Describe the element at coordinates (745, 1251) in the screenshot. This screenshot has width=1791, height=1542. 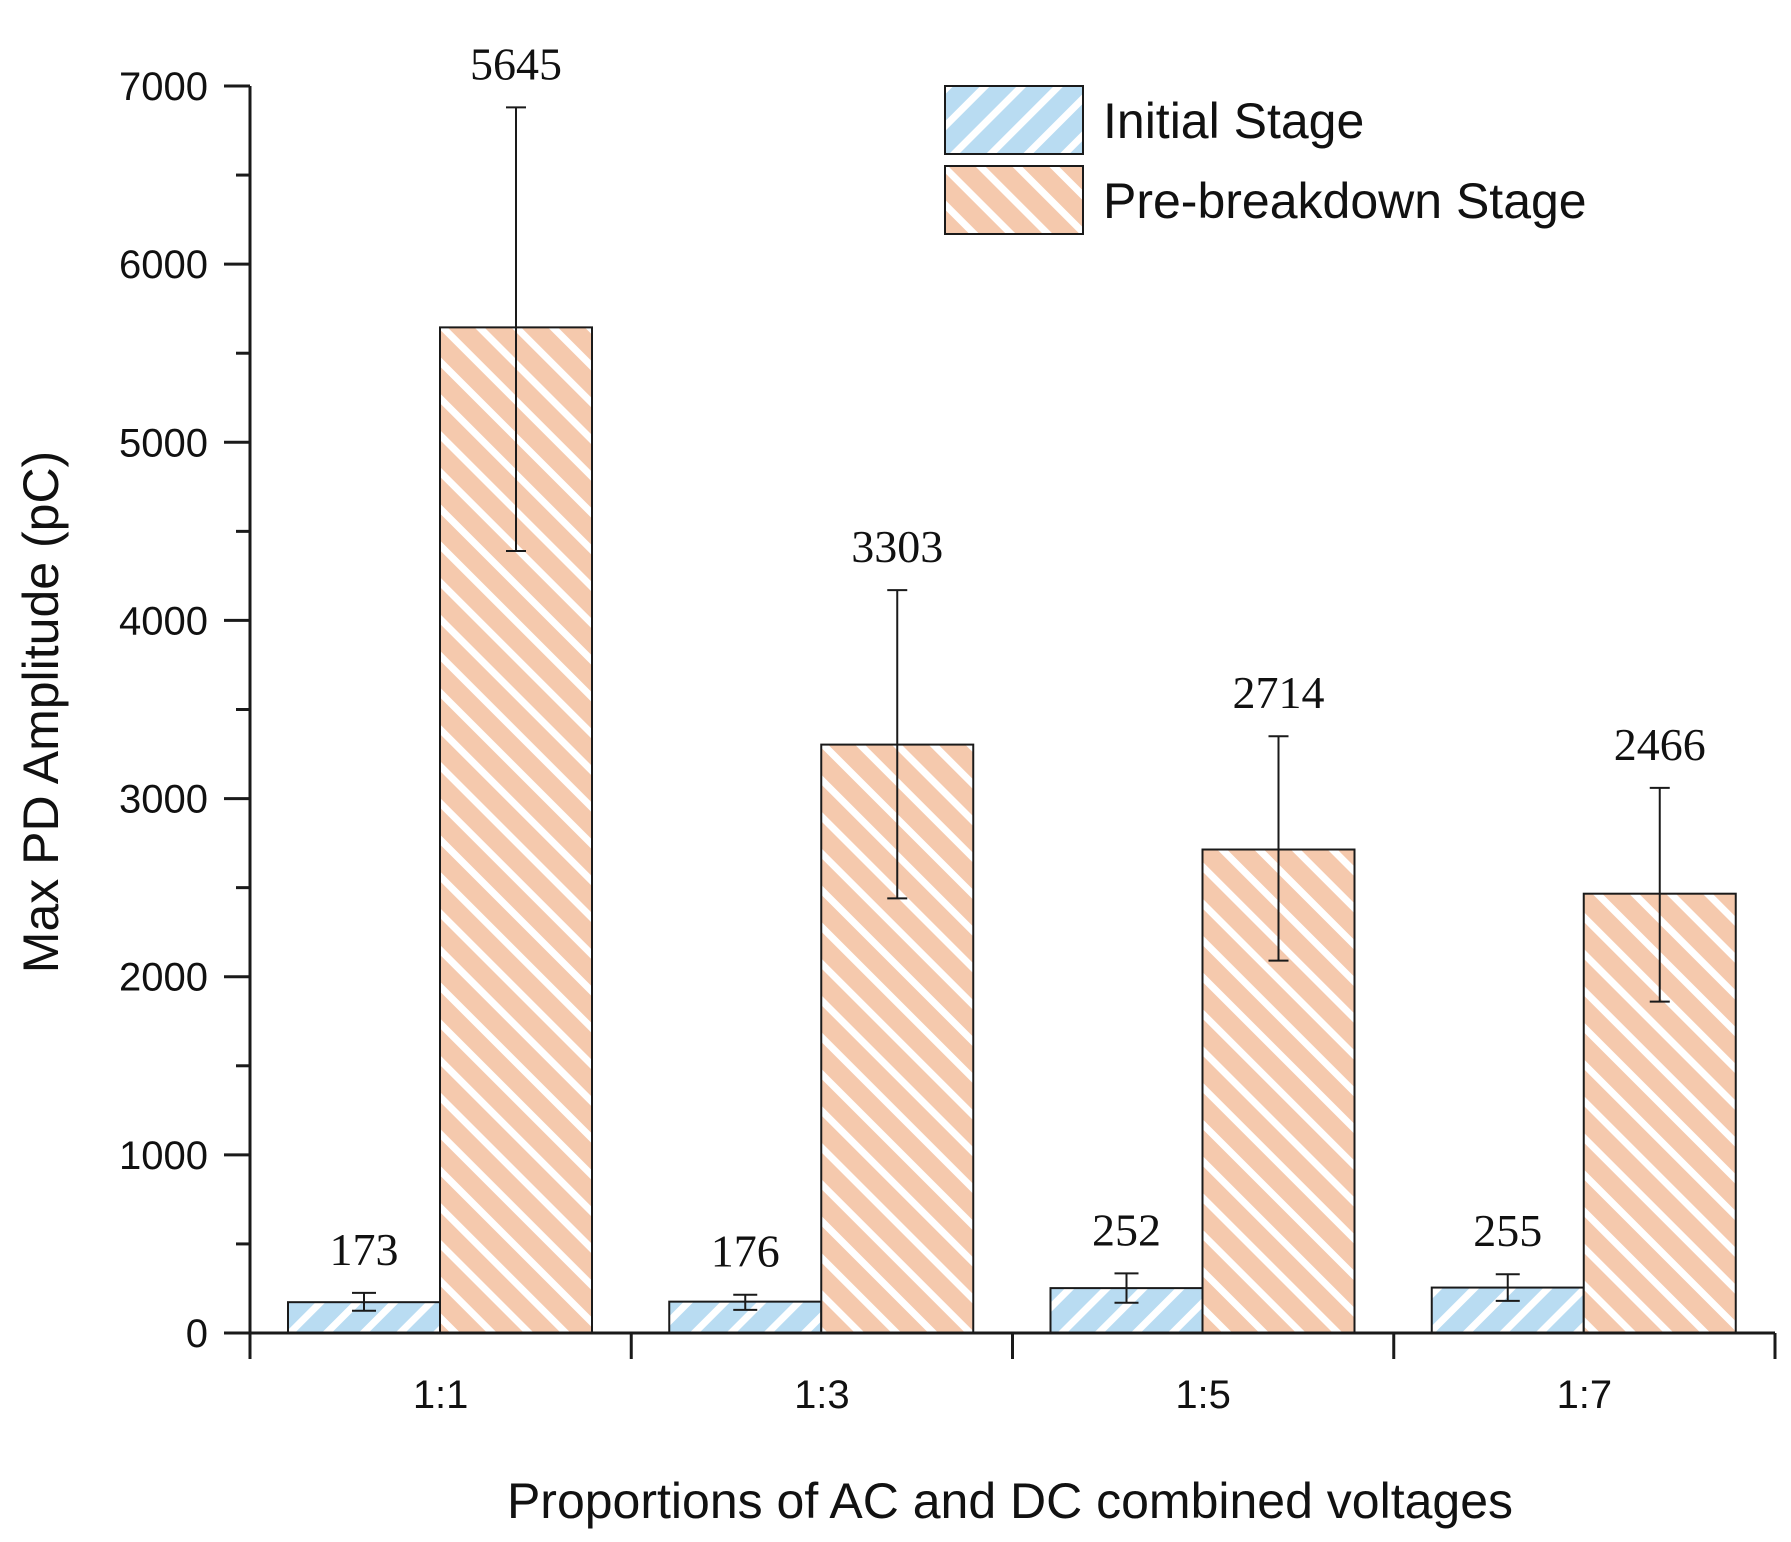
I see `data-label: 176` at that location.